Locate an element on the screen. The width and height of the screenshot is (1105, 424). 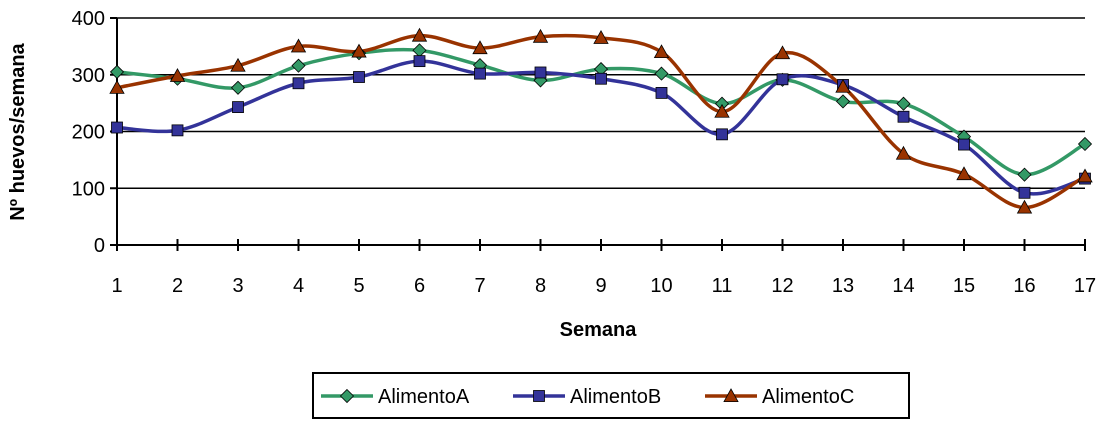
x-tick-label-17: 17 is located at coordinates (1085, 286).